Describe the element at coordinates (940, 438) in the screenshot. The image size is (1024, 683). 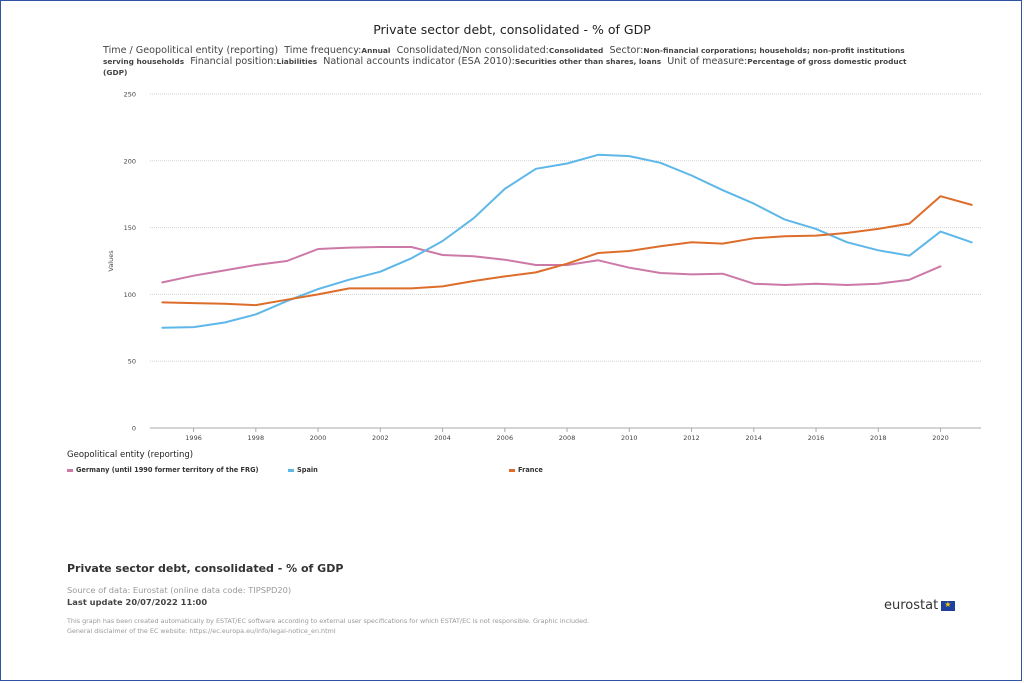
I see `x-tick-label: 2020` at that location.